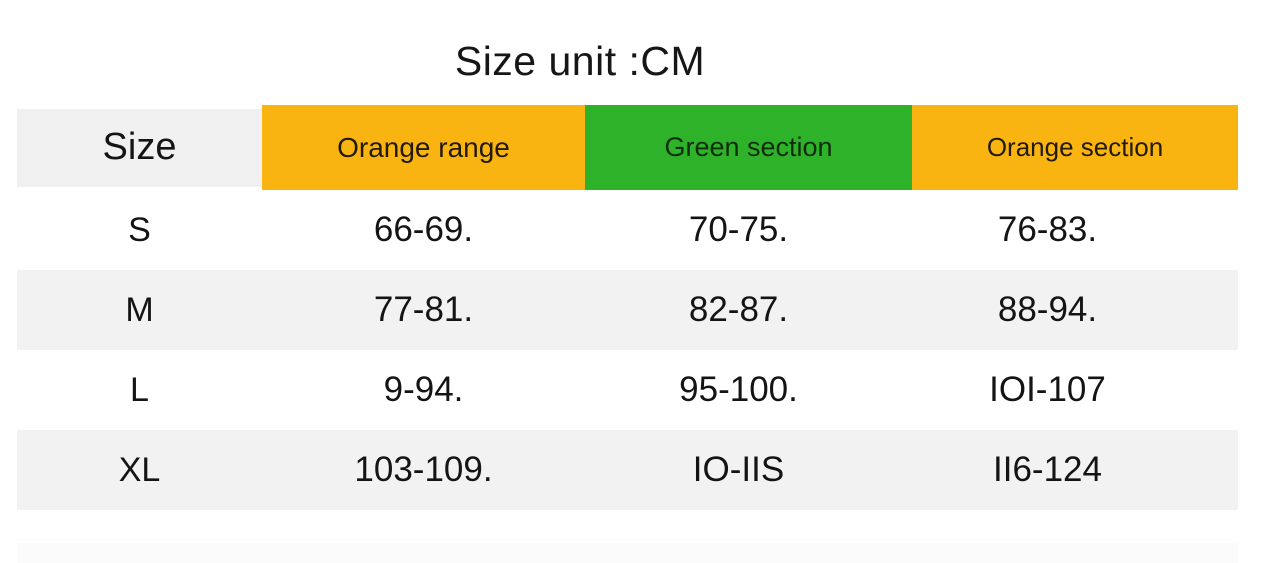 This screenshot has width=1266, height=563. I want to click on page-title: Size unit :CM, so click(580, 61).